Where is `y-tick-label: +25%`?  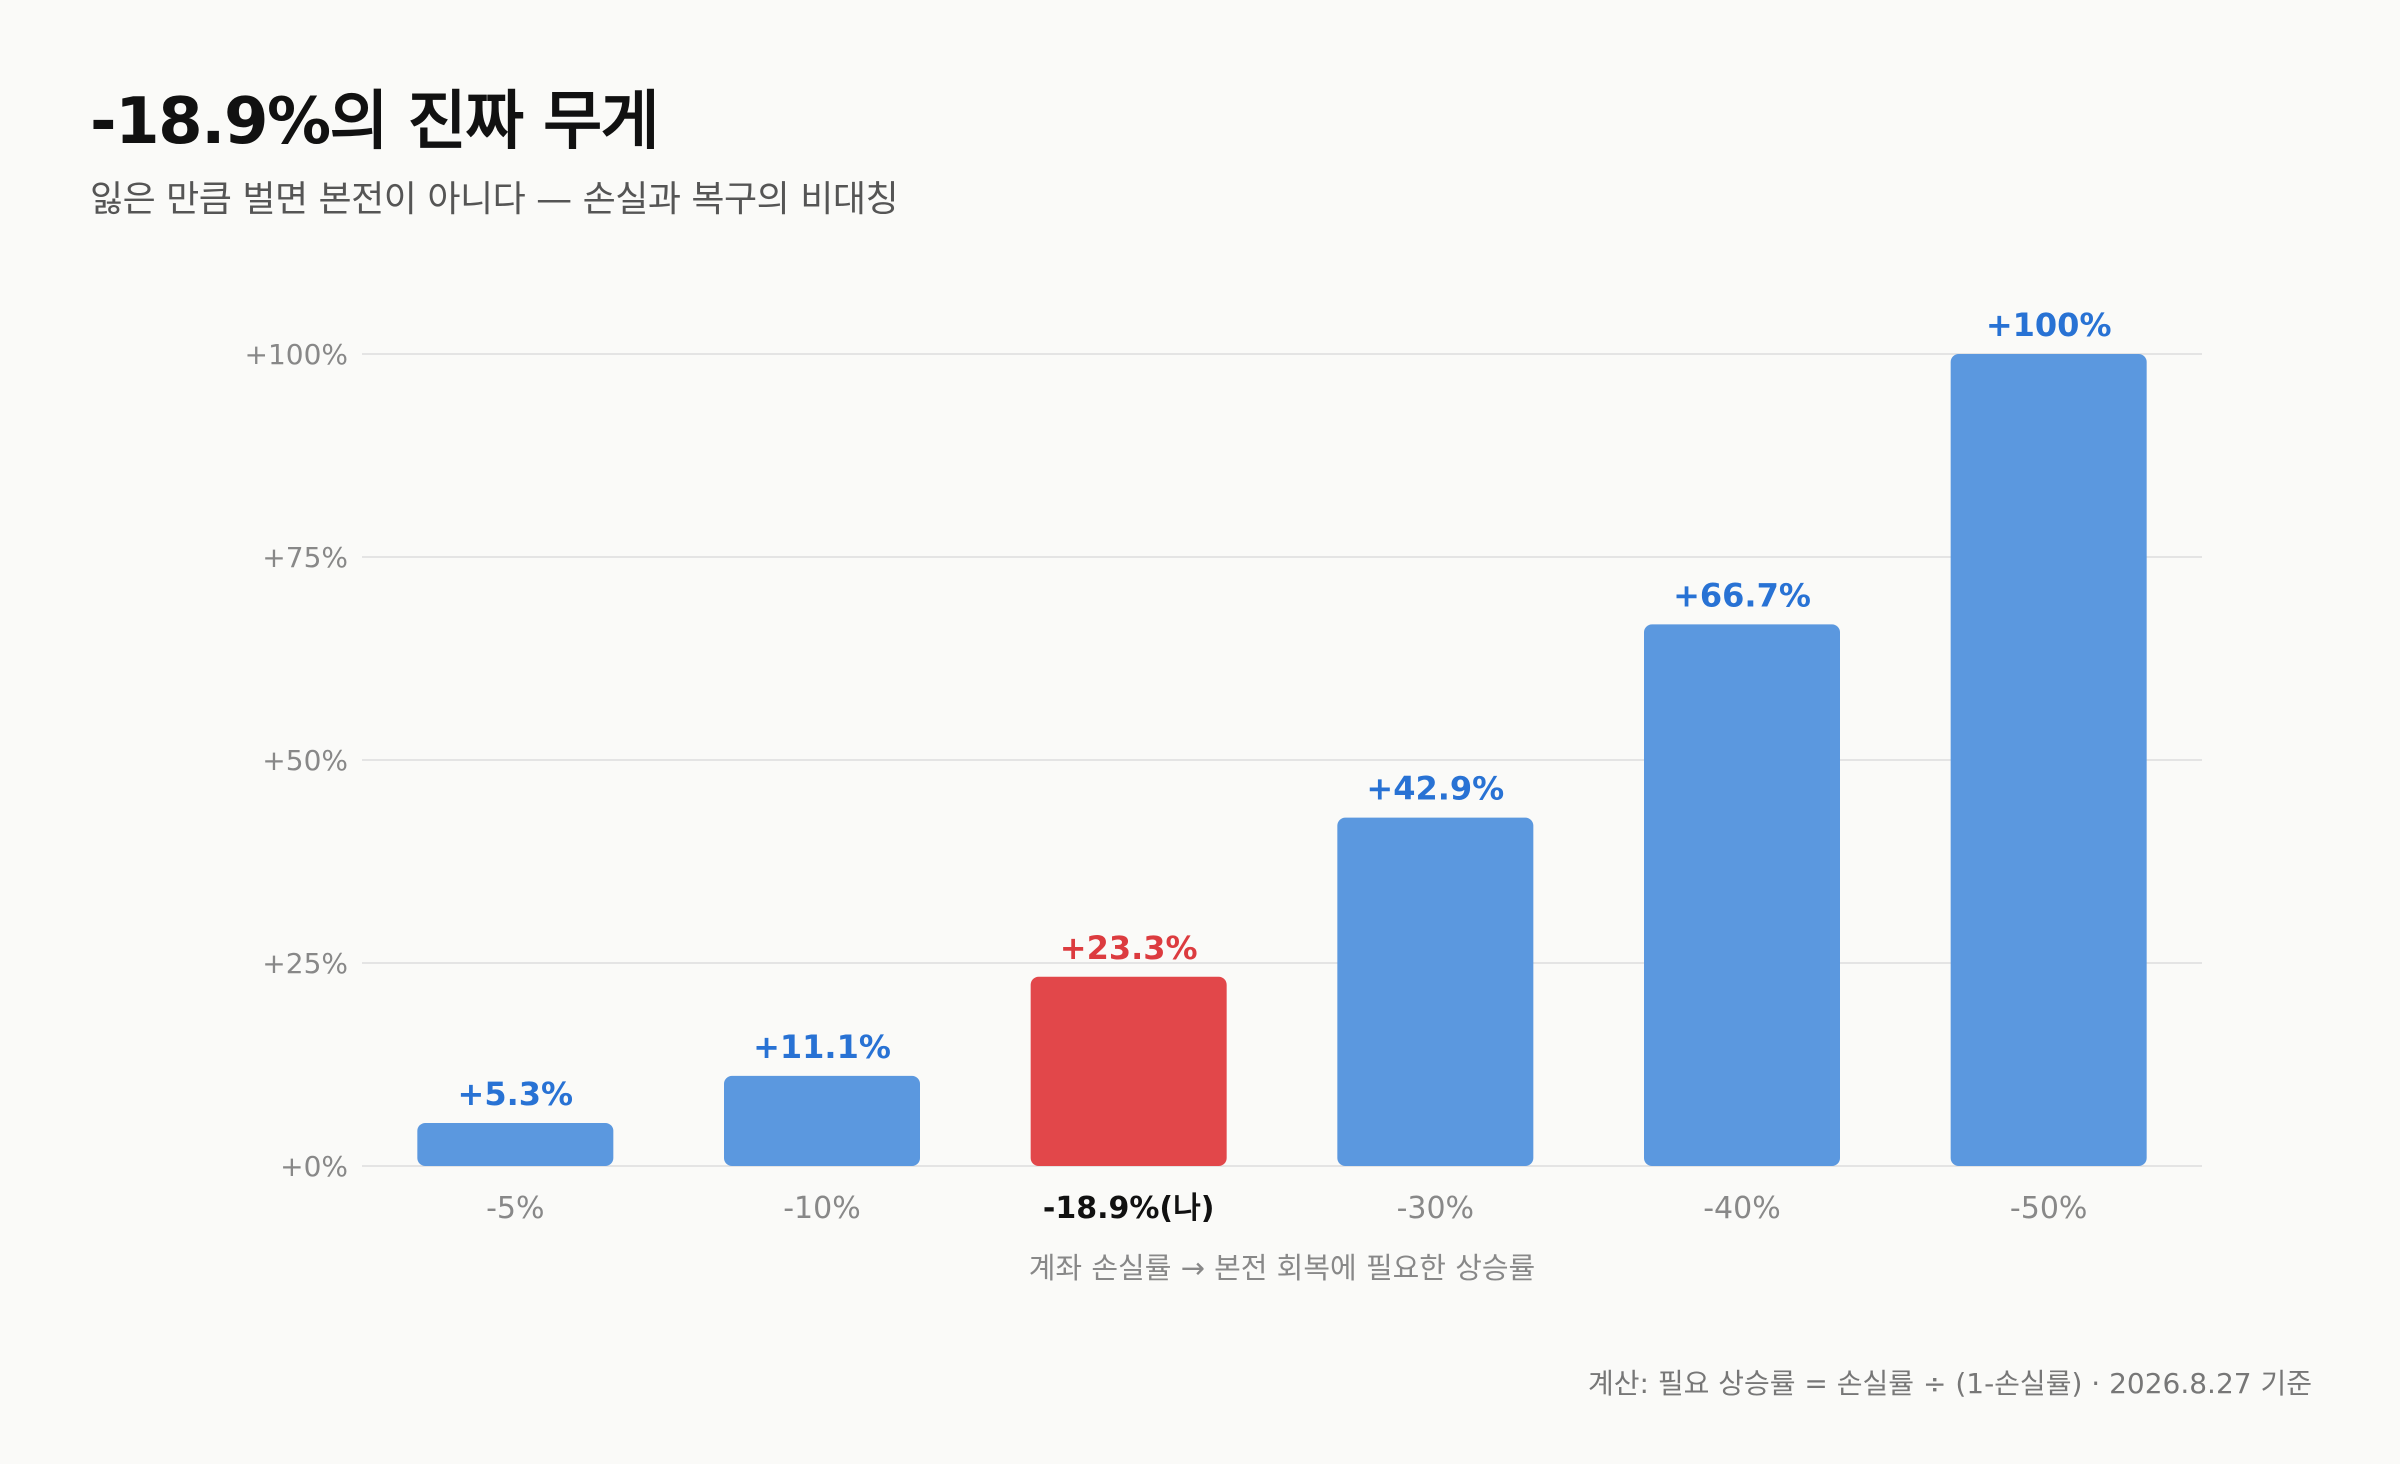 y-tick-label: +25% is located at coordinates (305, 963).